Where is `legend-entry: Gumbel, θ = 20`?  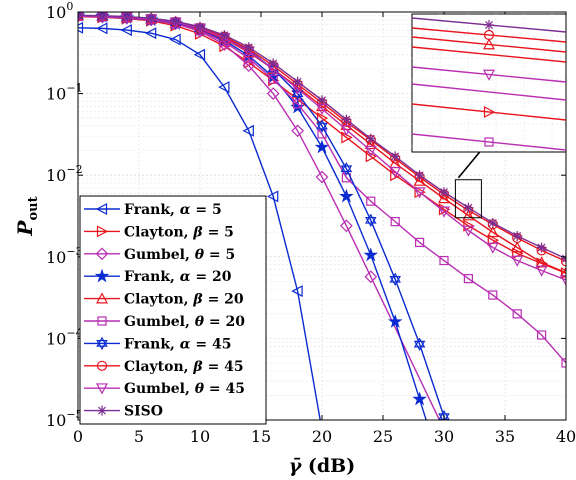
legend-entry: Gumbel, θ = 20 is located at coordinates (164, 322).